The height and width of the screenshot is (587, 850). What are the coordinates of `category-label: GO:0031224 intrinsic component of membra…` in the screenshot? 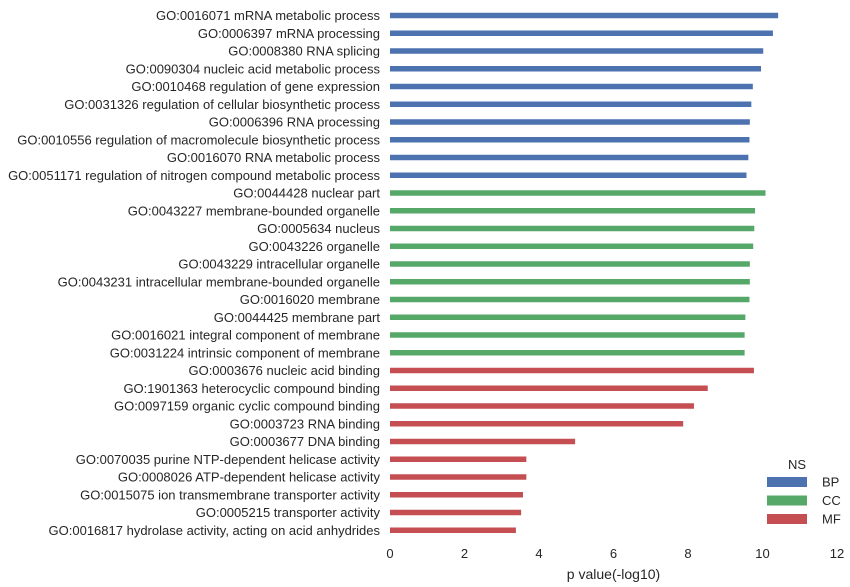 It's located at (245, 352).